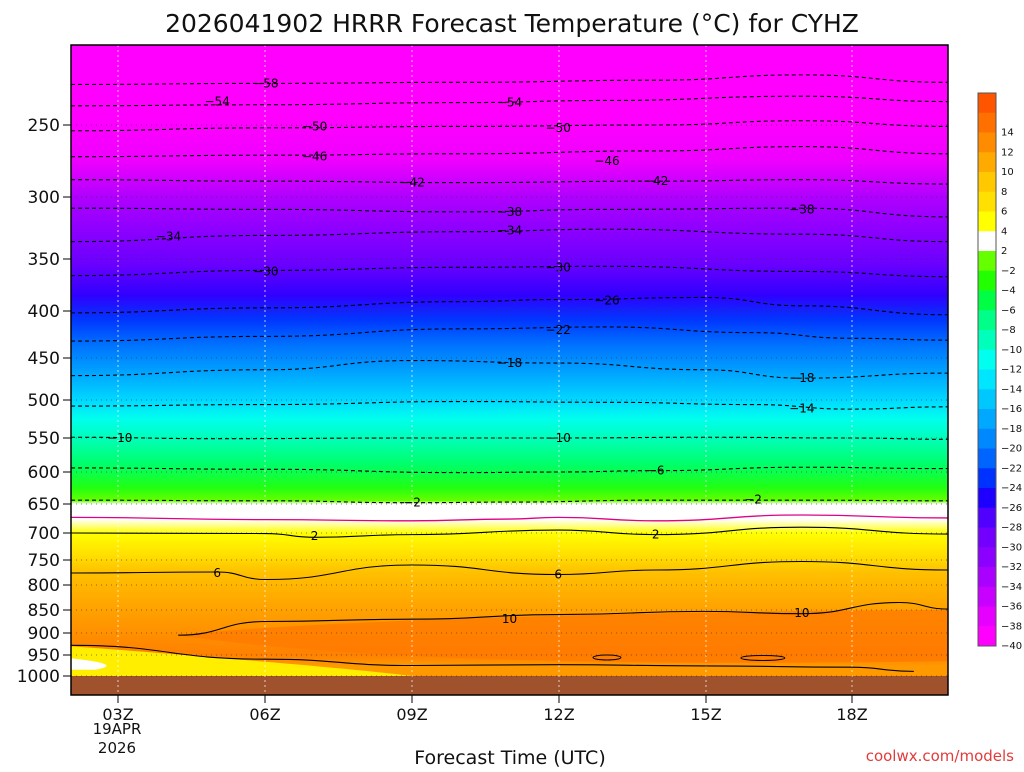  Describe the element at coordinates (509, 757) in the screenshot. I see `x-axis-title: Forecast Time (UTC)` at that location.